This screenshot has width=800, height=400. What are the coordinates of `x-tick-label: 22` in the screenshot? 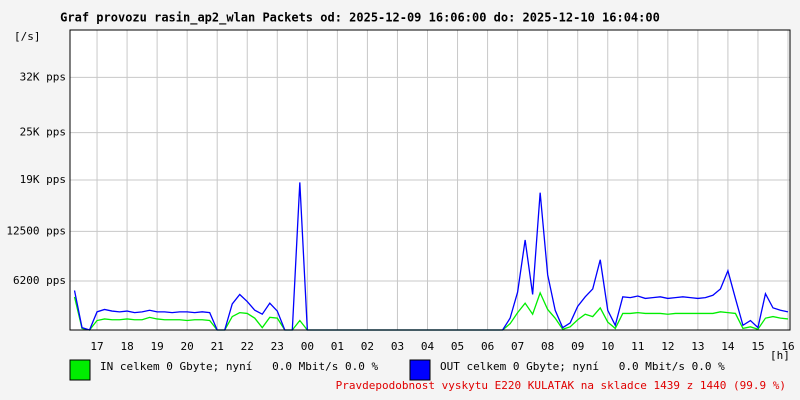 It's located at (247, 346).